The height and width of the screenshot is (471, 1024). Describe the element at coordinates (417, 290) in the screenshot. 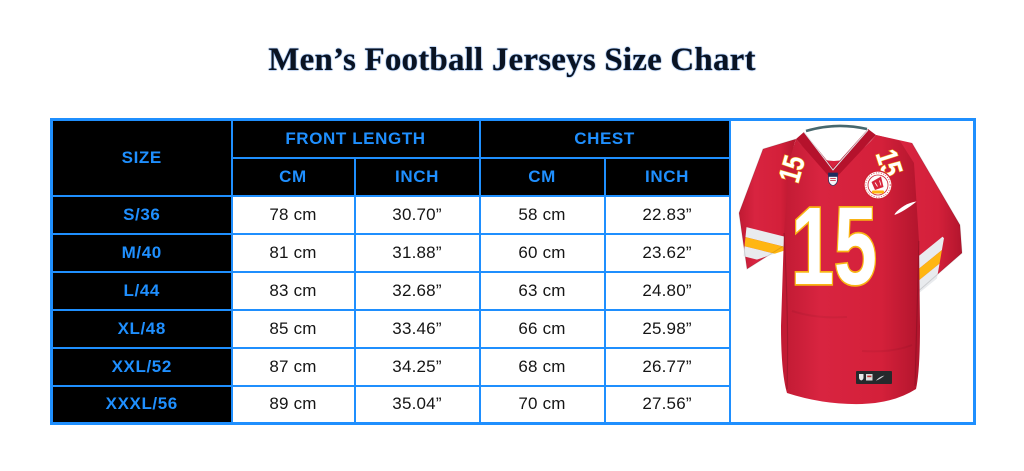

I see `value-cell: 32.68”` at that location.